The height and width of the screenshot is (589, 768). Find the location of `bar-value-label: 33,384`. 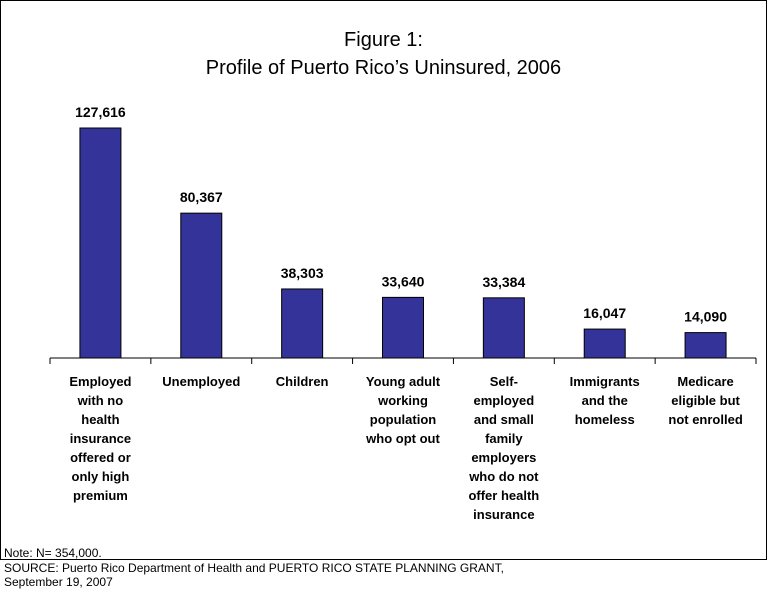

bar-value-label: 33,384 is located at coordinates (503, 282).